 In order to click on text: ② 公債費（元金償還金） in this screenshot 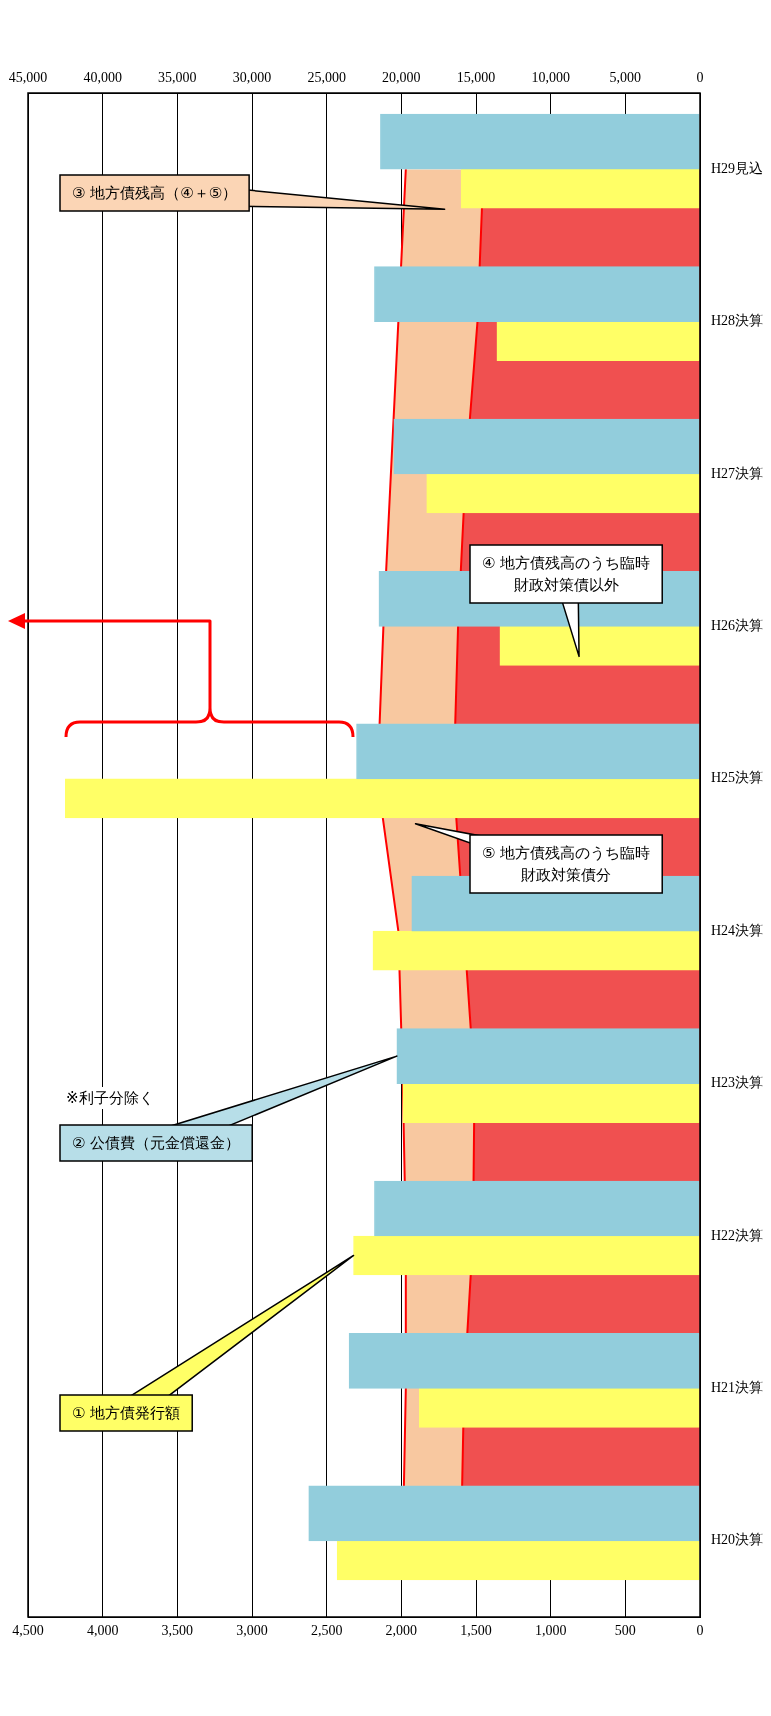, I will do `click(156, 1142)`.